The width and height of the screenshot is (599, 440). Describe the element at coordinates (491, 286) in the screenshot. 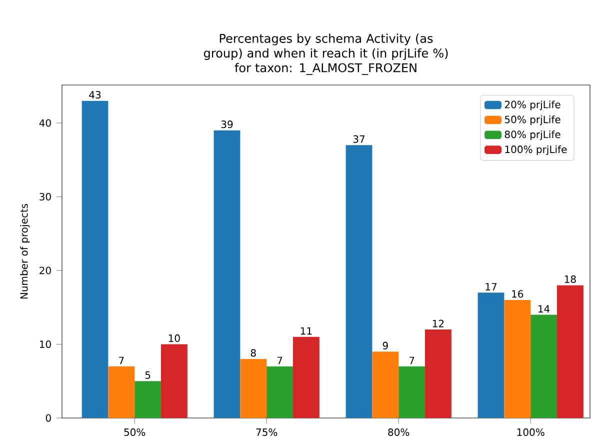

I see `data-label: 17` at that location.